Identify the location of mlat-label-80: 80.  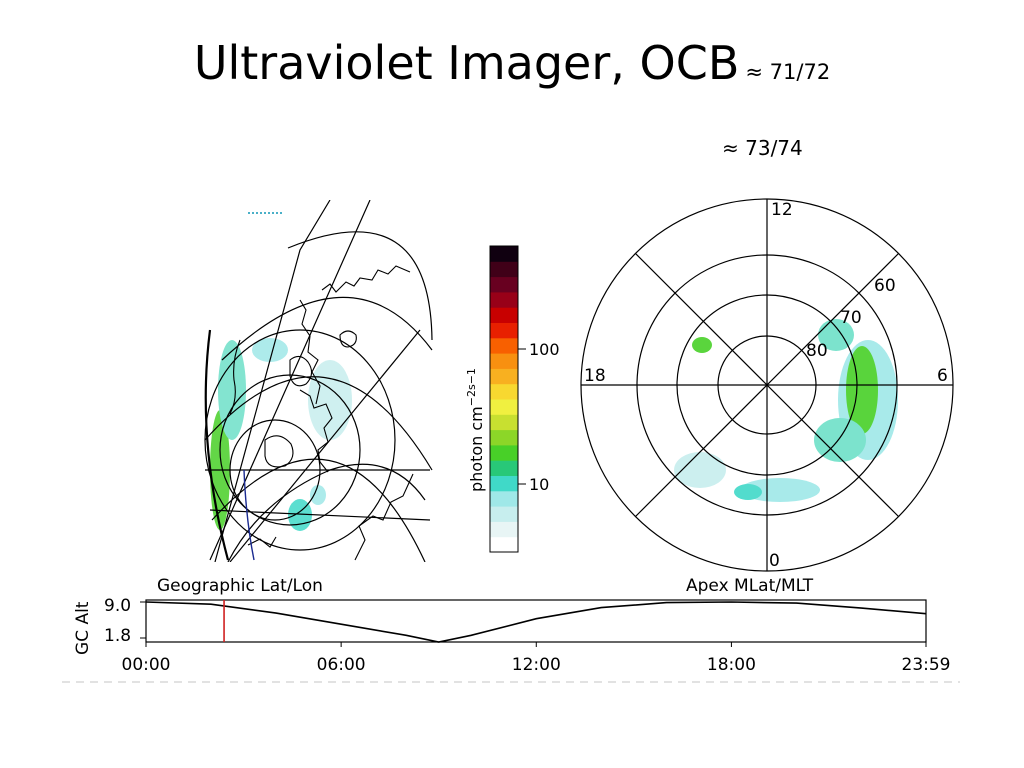
(817, 351).